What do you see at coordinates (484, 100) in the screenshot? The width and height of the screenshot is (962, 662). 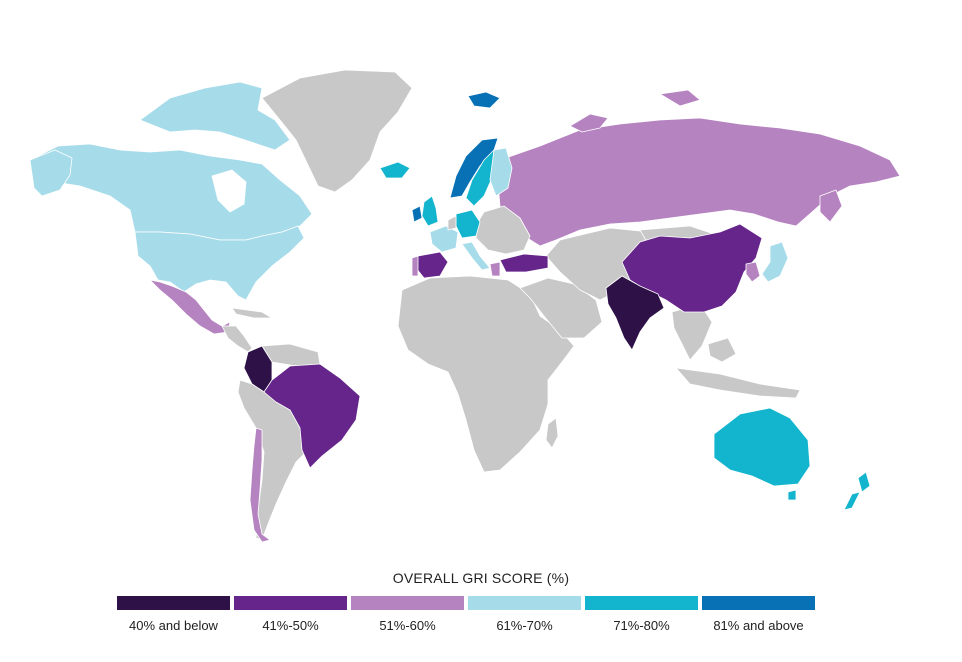 I see `region-svalbard` at bounding box center [484, 100].